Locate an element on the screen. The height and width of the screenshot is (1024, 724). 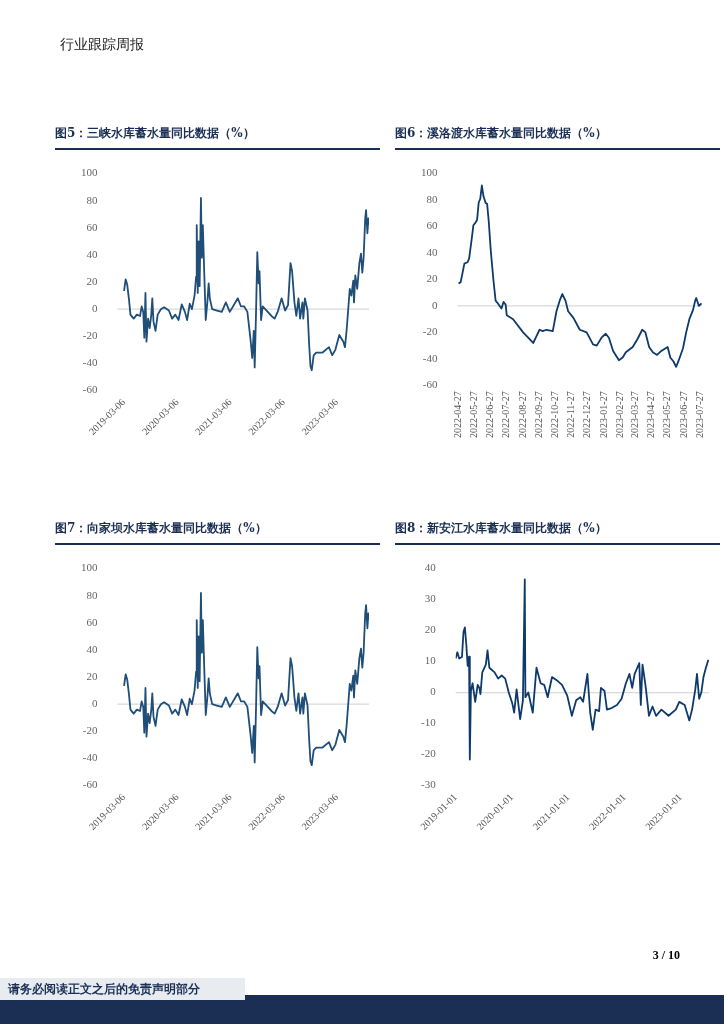
y-tick-label: -30 is located at coordinates (428, 784).